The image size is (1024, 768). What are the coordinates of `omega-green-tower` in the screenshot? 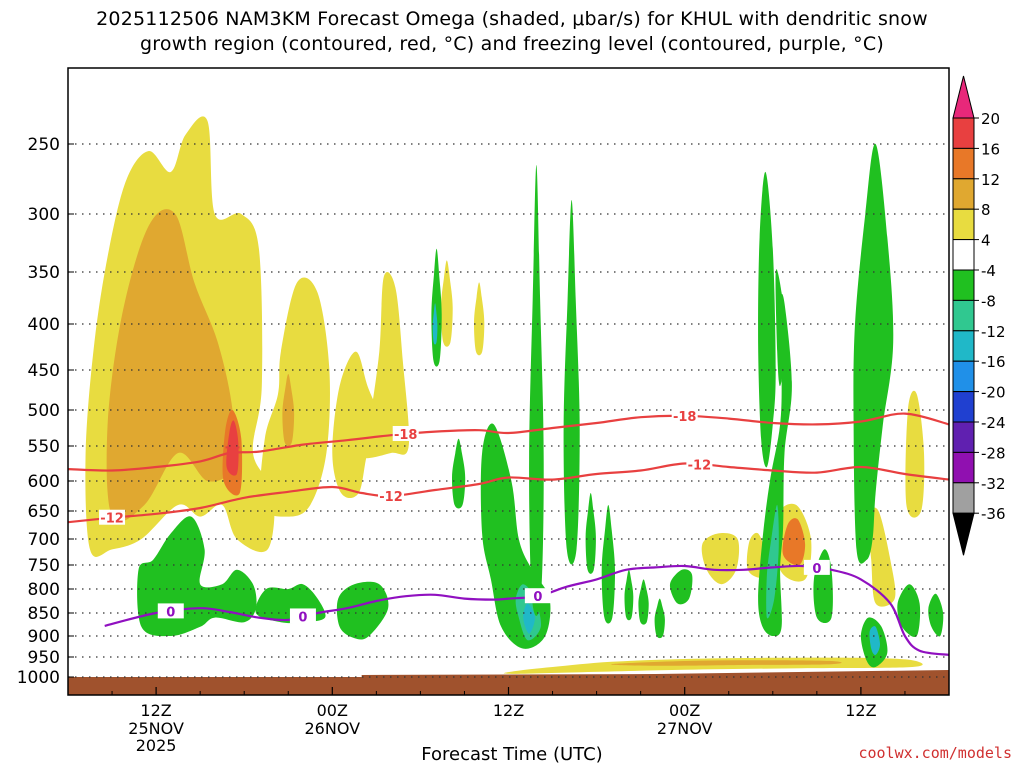 It's located at (767, 319).